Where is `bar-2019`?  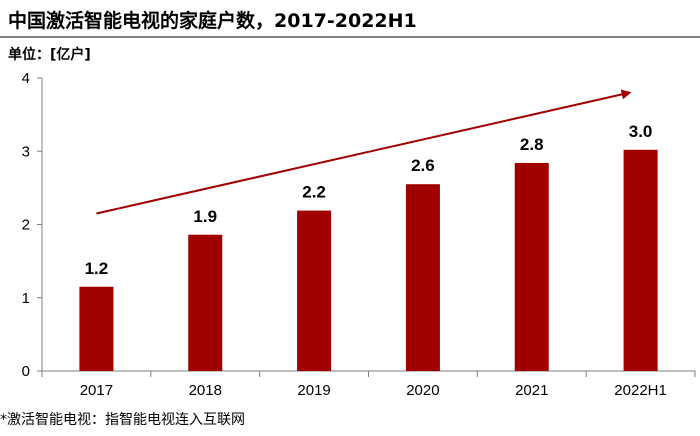
bar-2019 is located at coordinates (314, 290).